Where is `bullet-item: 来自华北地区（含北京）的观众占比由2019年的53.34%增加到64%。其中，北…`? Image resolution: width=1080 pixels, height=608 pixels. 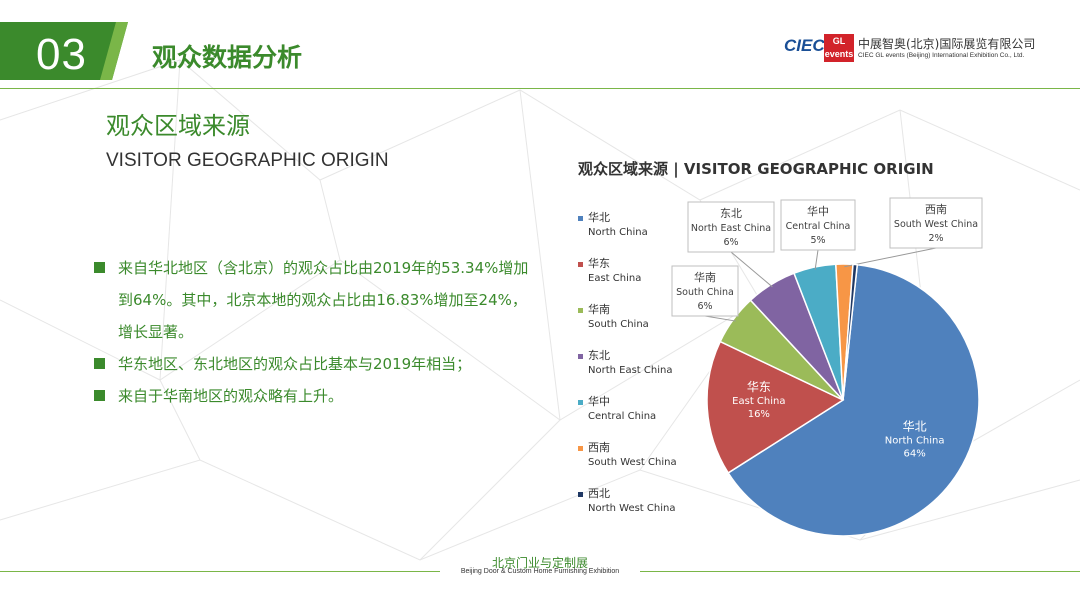
bullet-item: 来自华北地区（含北京）的观众占比由2019年的53.34%增加到64%。其中，北… is located at coordinates (317, 300).